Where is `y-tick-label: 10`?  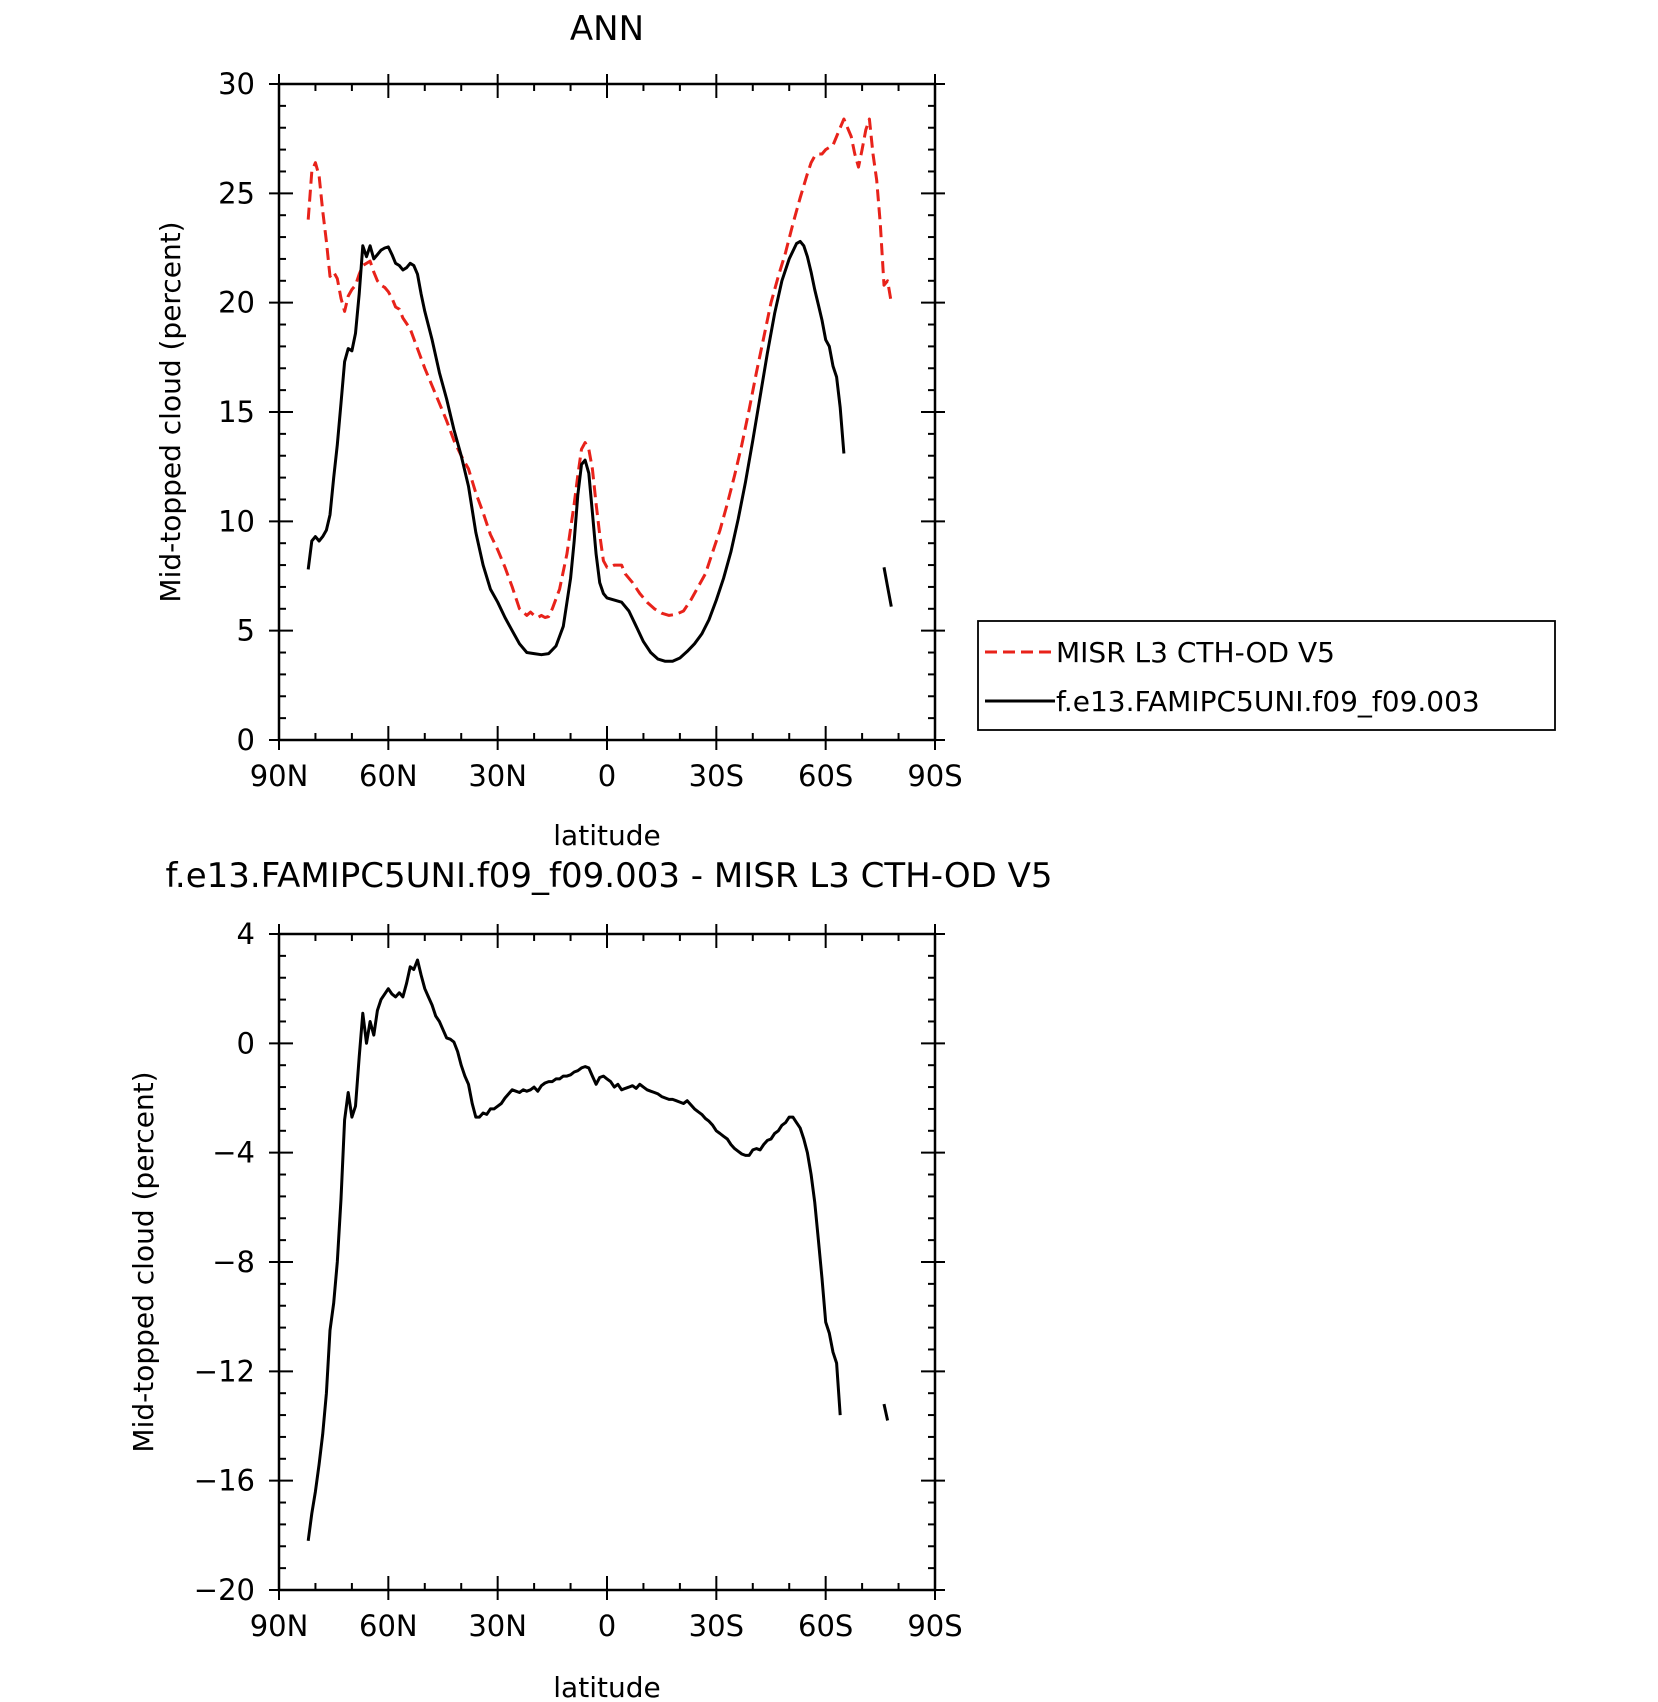 y-tick-label: 10 is located at coordinates (236, 521).